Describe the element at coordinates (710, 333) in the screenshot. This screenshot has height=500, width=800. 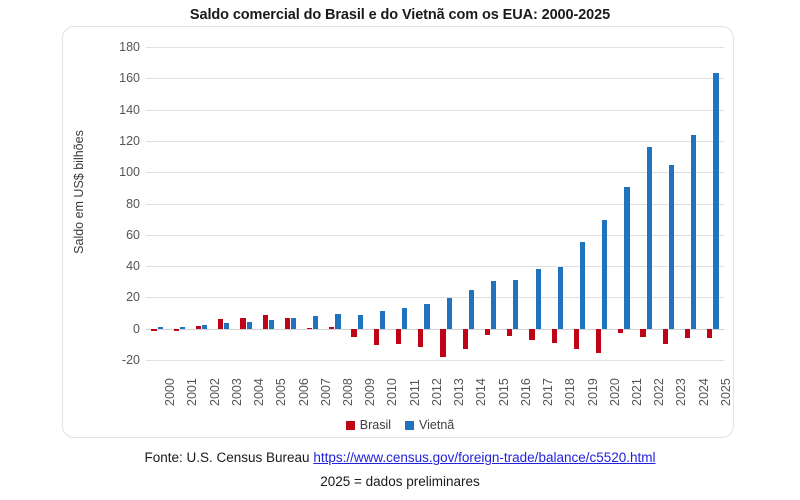
I see `bar-brasil-2025` at that location.